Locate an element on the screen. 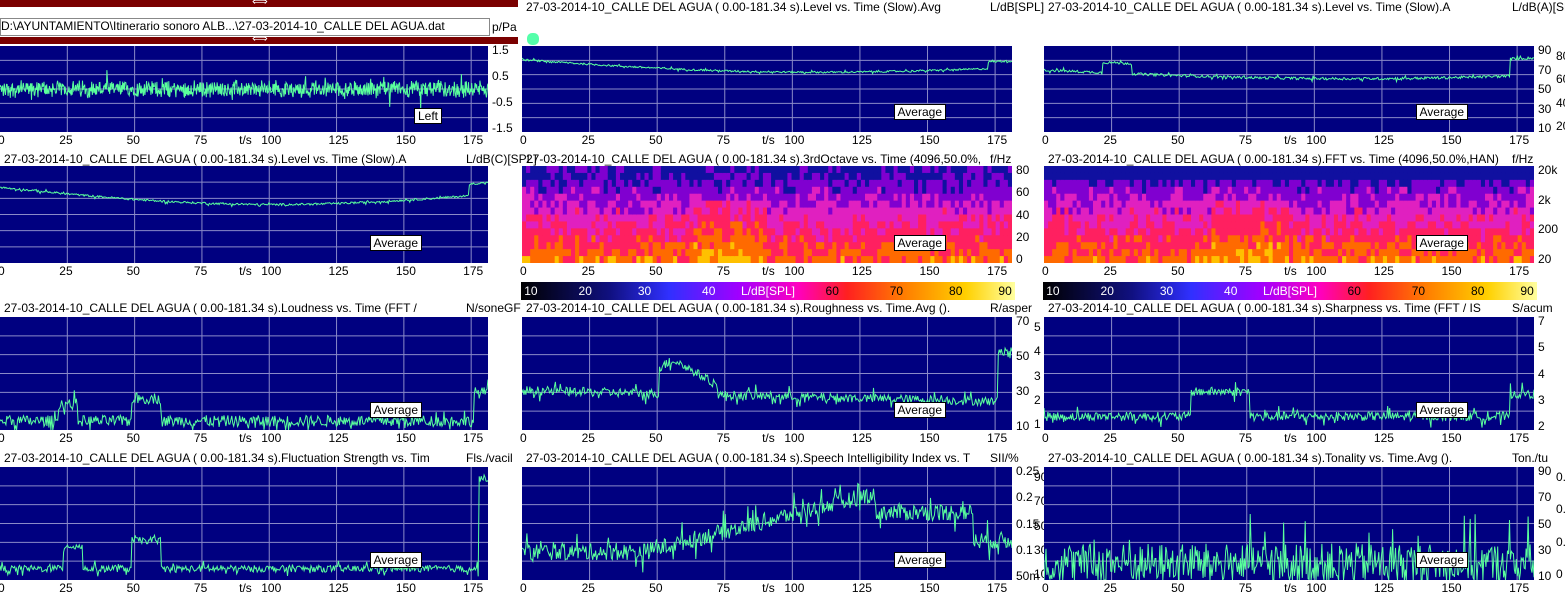 The width and height of the screenshot is (1565, 602). range-handle-icon: ⟺ is located at coordinates (260, 39).